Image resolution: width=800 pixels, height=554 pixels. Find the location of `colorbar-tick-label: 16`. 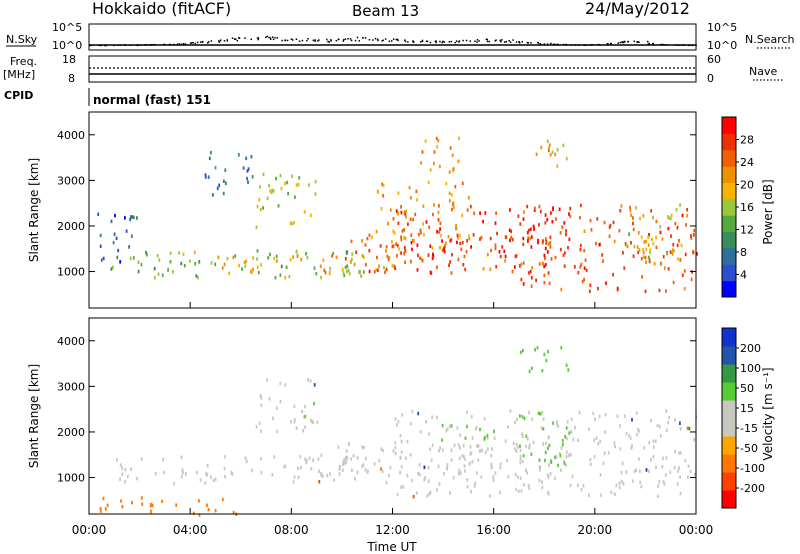

colorbar-tick-label: 16 is located at coordinates (747, 207).